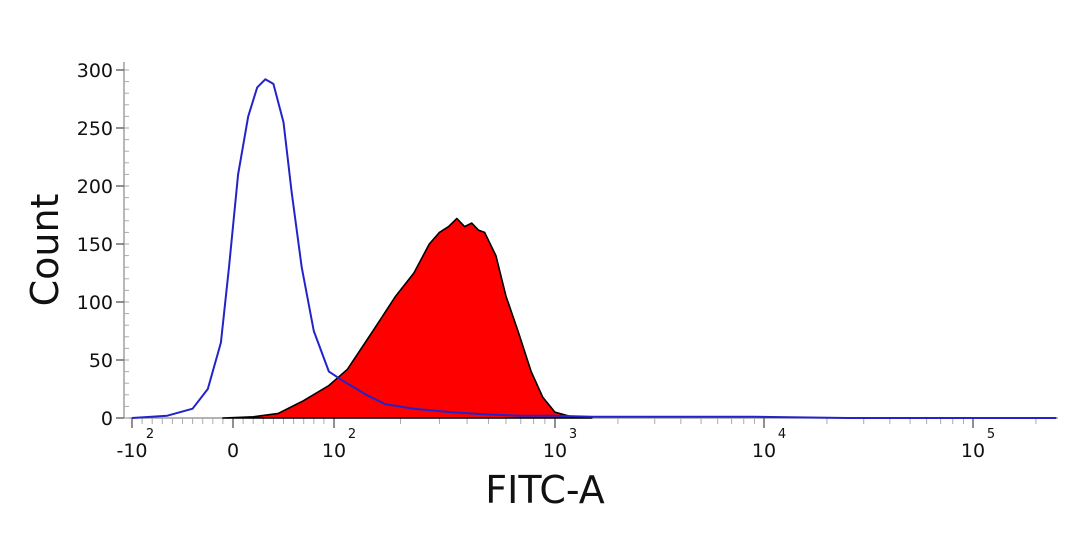 Image resolution: width=1080 pixels, height=540 pixels. What do you see at coordinates (589, 421) in the screenshot?
I see `x-minor-ticks` at bounding box center [589, 421].